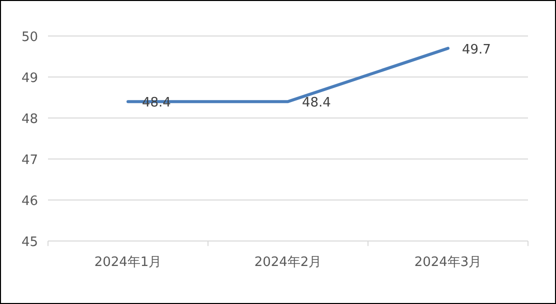  Describe the element at coordinates (29, 201) in the screenshot. I see `y-tick-label: 46` at that location.